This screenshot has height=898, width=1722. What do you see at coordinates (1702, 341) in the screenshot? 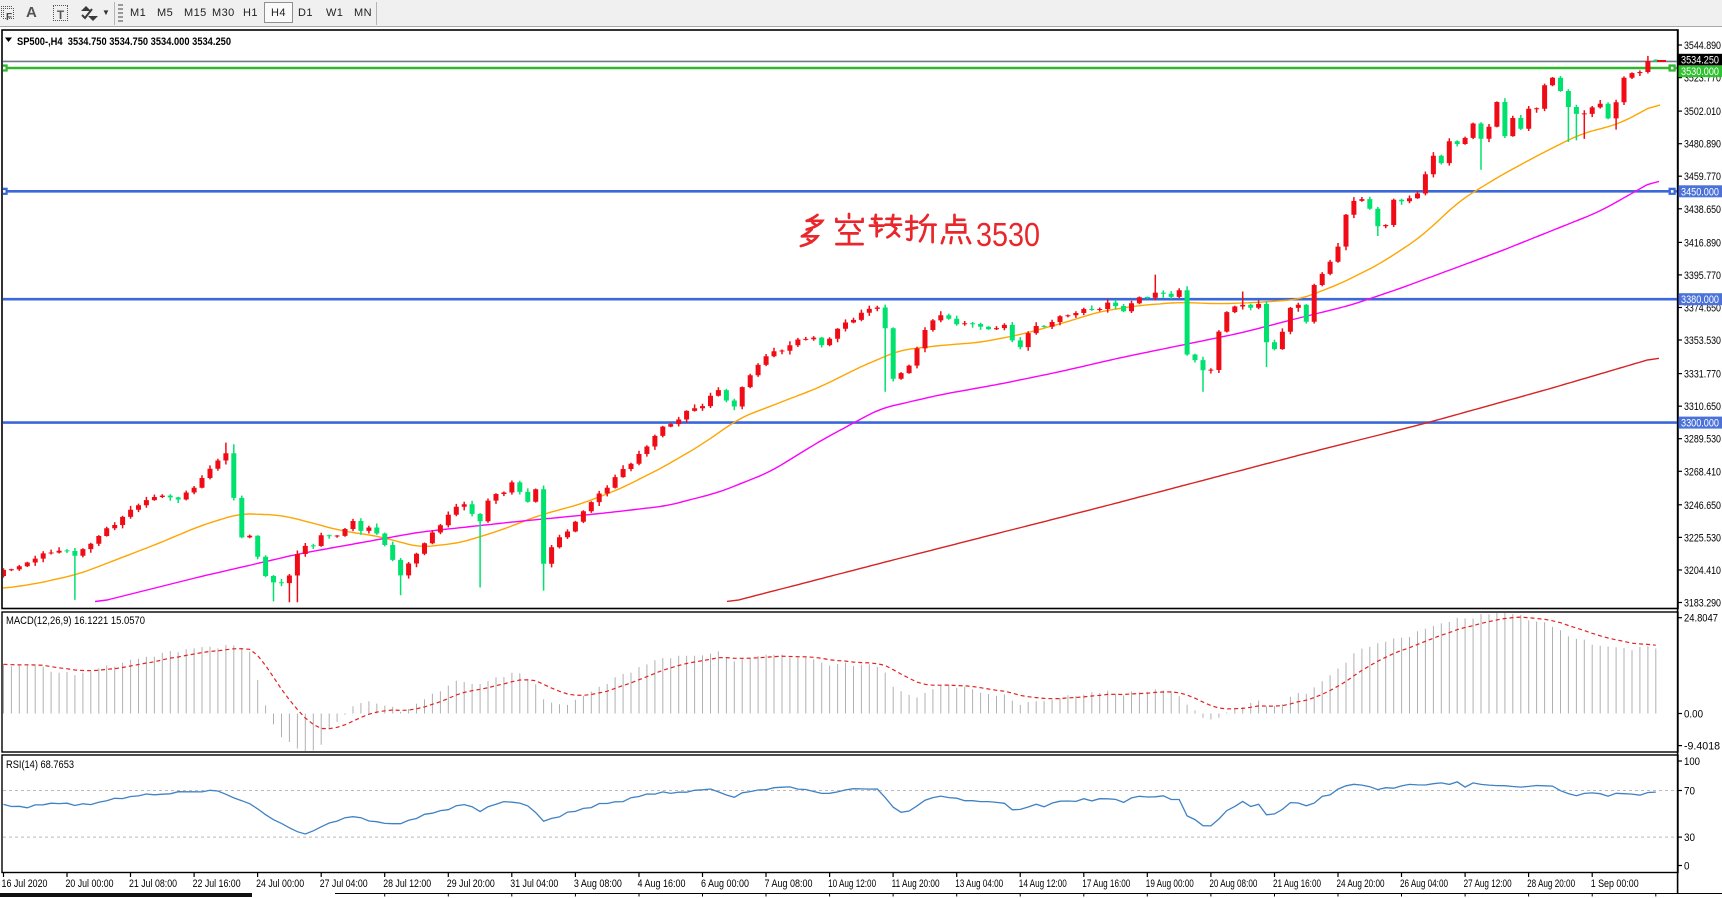
I see `svg-text: 3353.530` at bounding box center [1702, 341].